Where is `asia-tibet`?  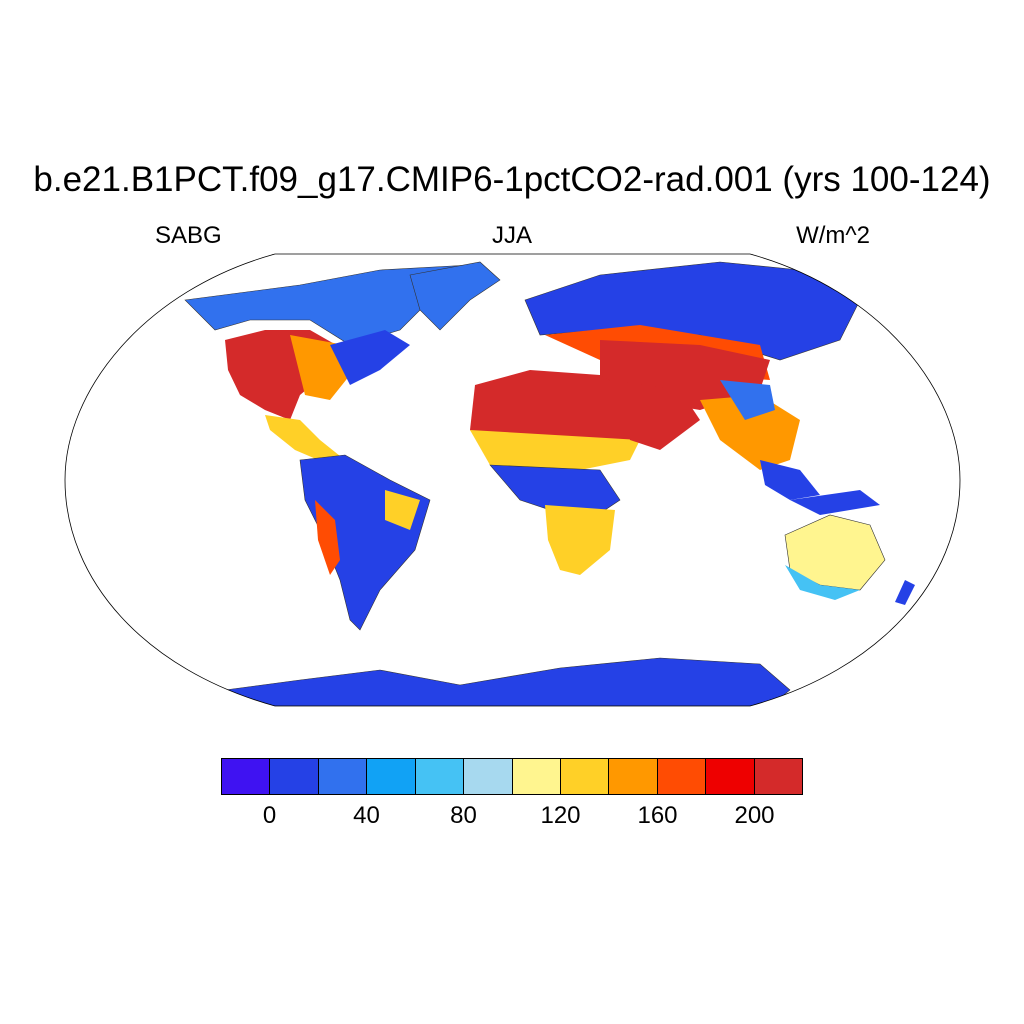
asia-tibet is located at coordinates (747, 400).